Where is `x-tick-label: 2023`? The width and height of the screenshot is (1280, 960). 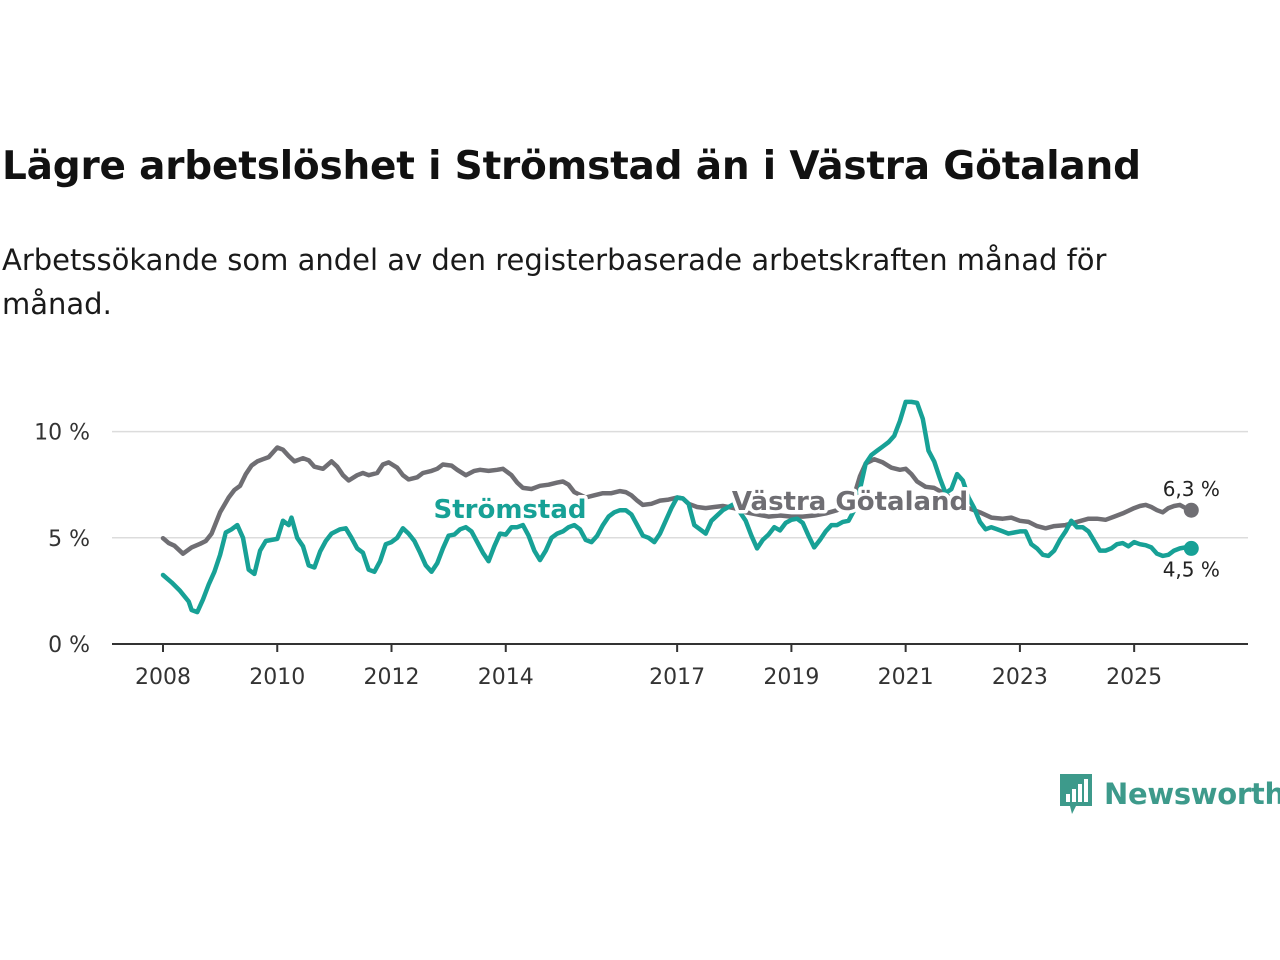
x-tick-label: 2023 is located at coordinates (1020, 677).